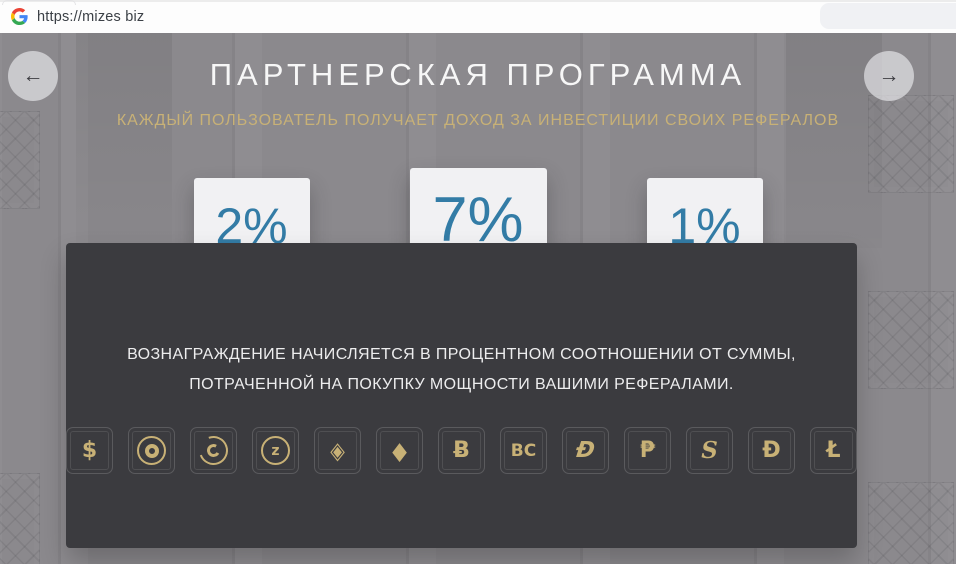 This screenshot has width=956, height=564. I want to click on slider-next-button: →, so click(889, 76).